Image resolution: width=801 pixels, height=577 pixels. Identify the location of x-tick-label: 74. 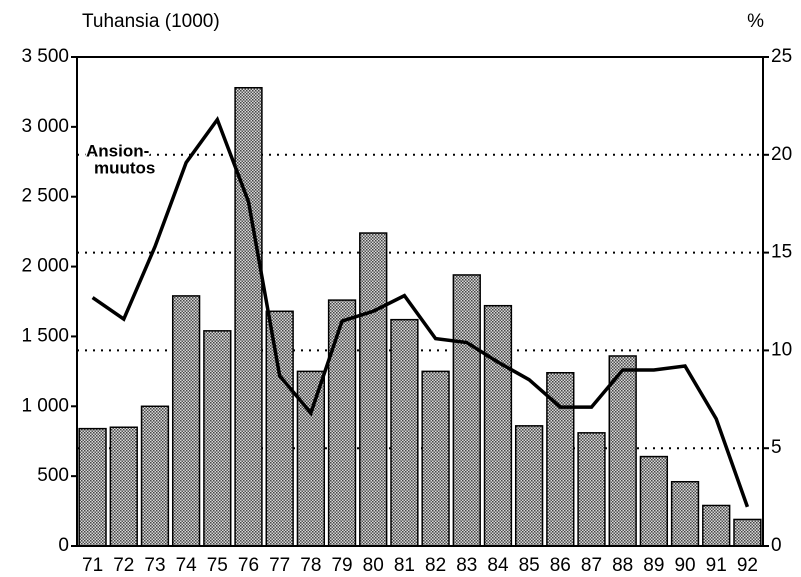
(187, 565).